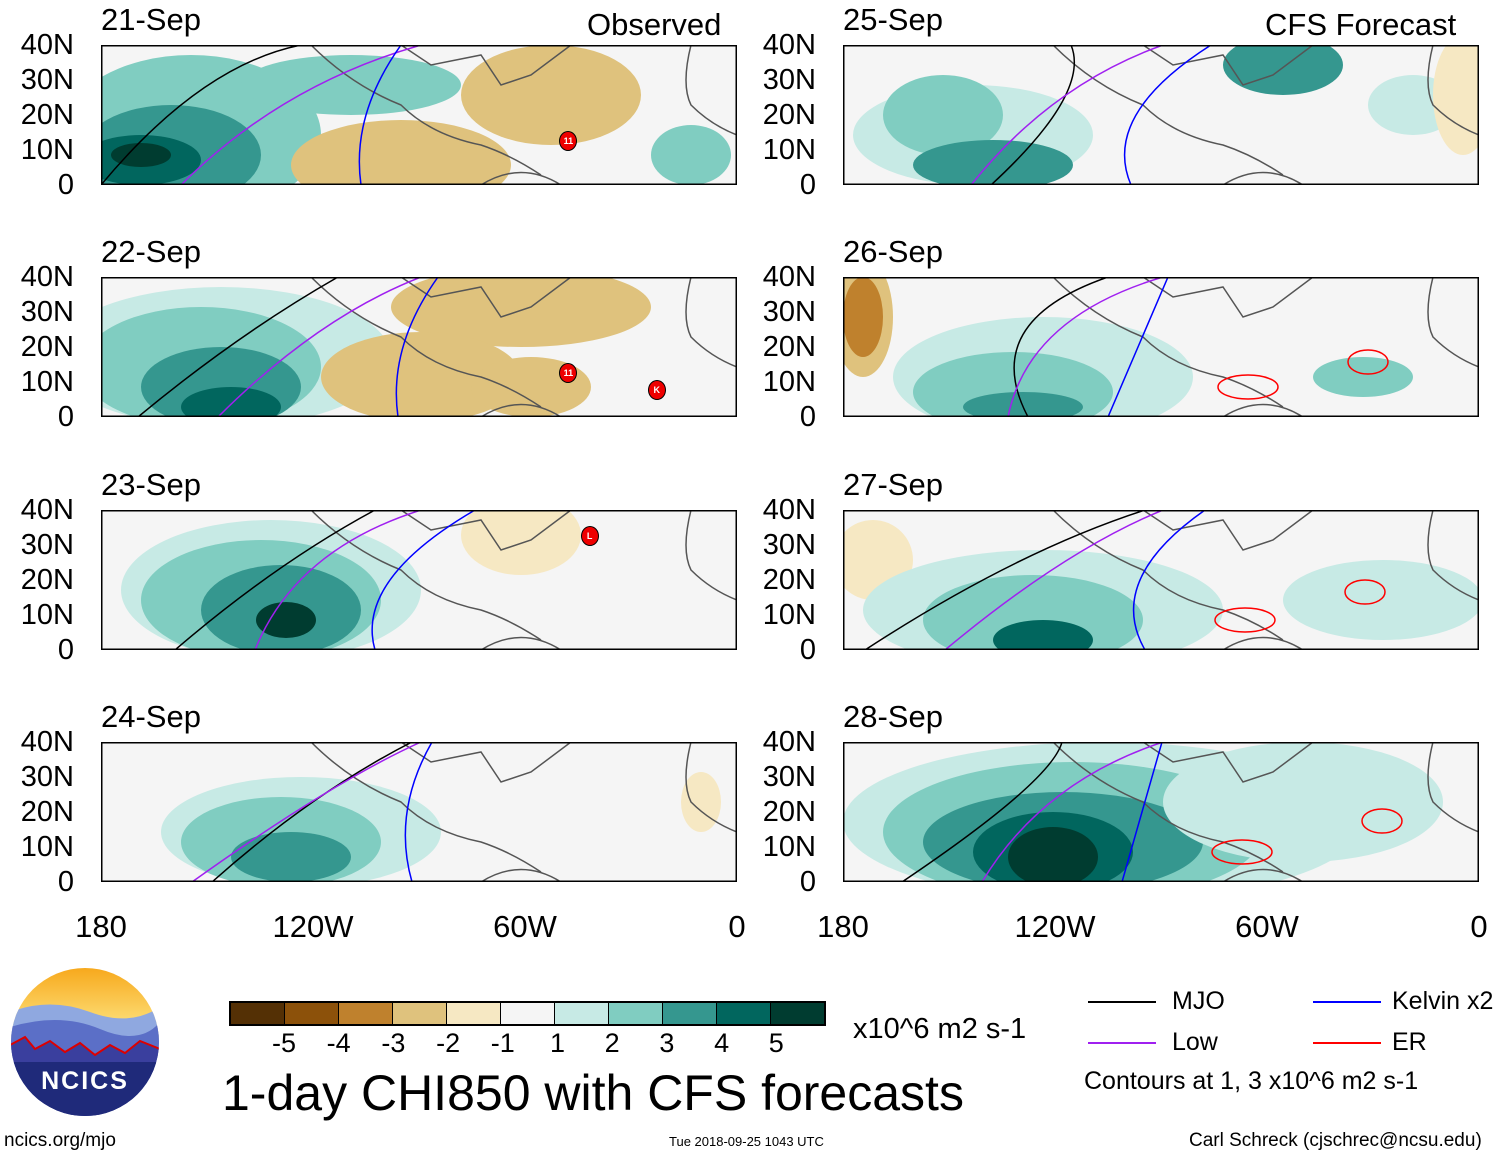  What do you see at coordinates (1122, 1002) in the screenshot?
I see `legend-line-mjo` at bounding box center [1122, 1002].